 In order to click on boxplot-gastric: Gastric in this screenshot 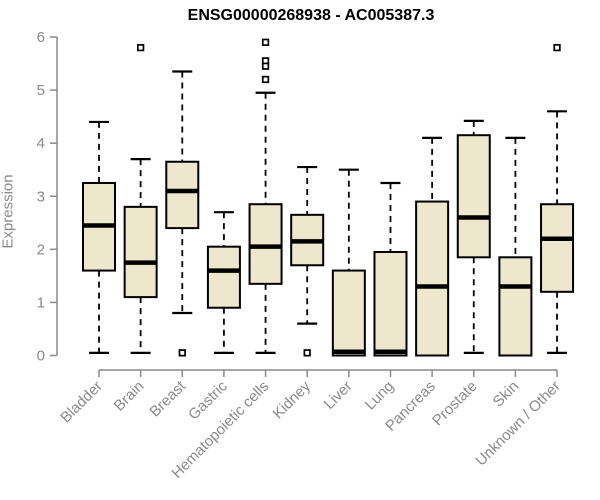, I will do `click(213, 317)`.